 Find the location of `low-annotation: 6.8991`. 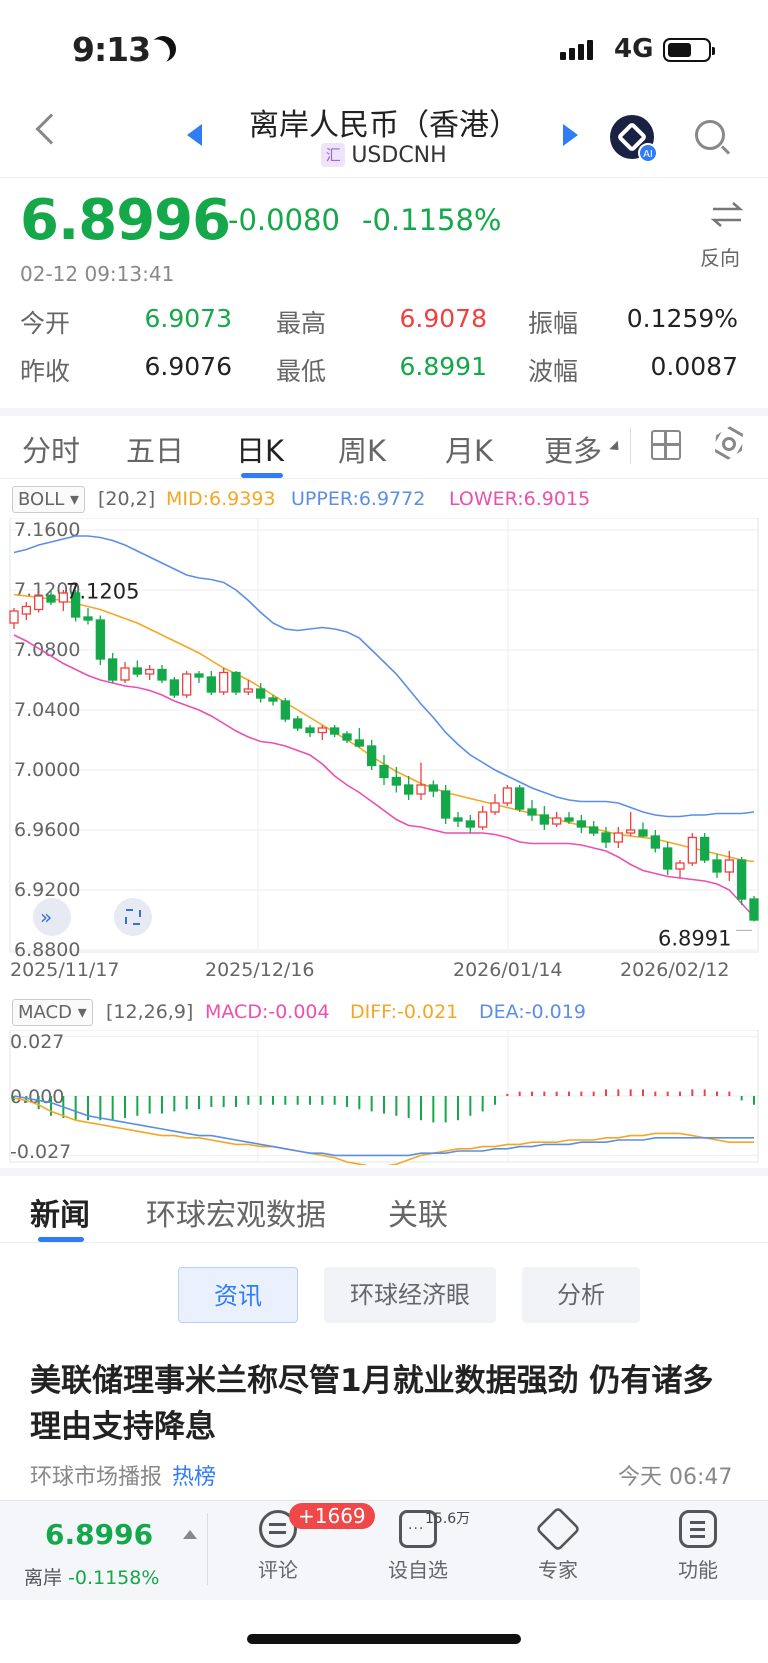

low-annotation: 6.8991 is located at coordinates (694, 938).